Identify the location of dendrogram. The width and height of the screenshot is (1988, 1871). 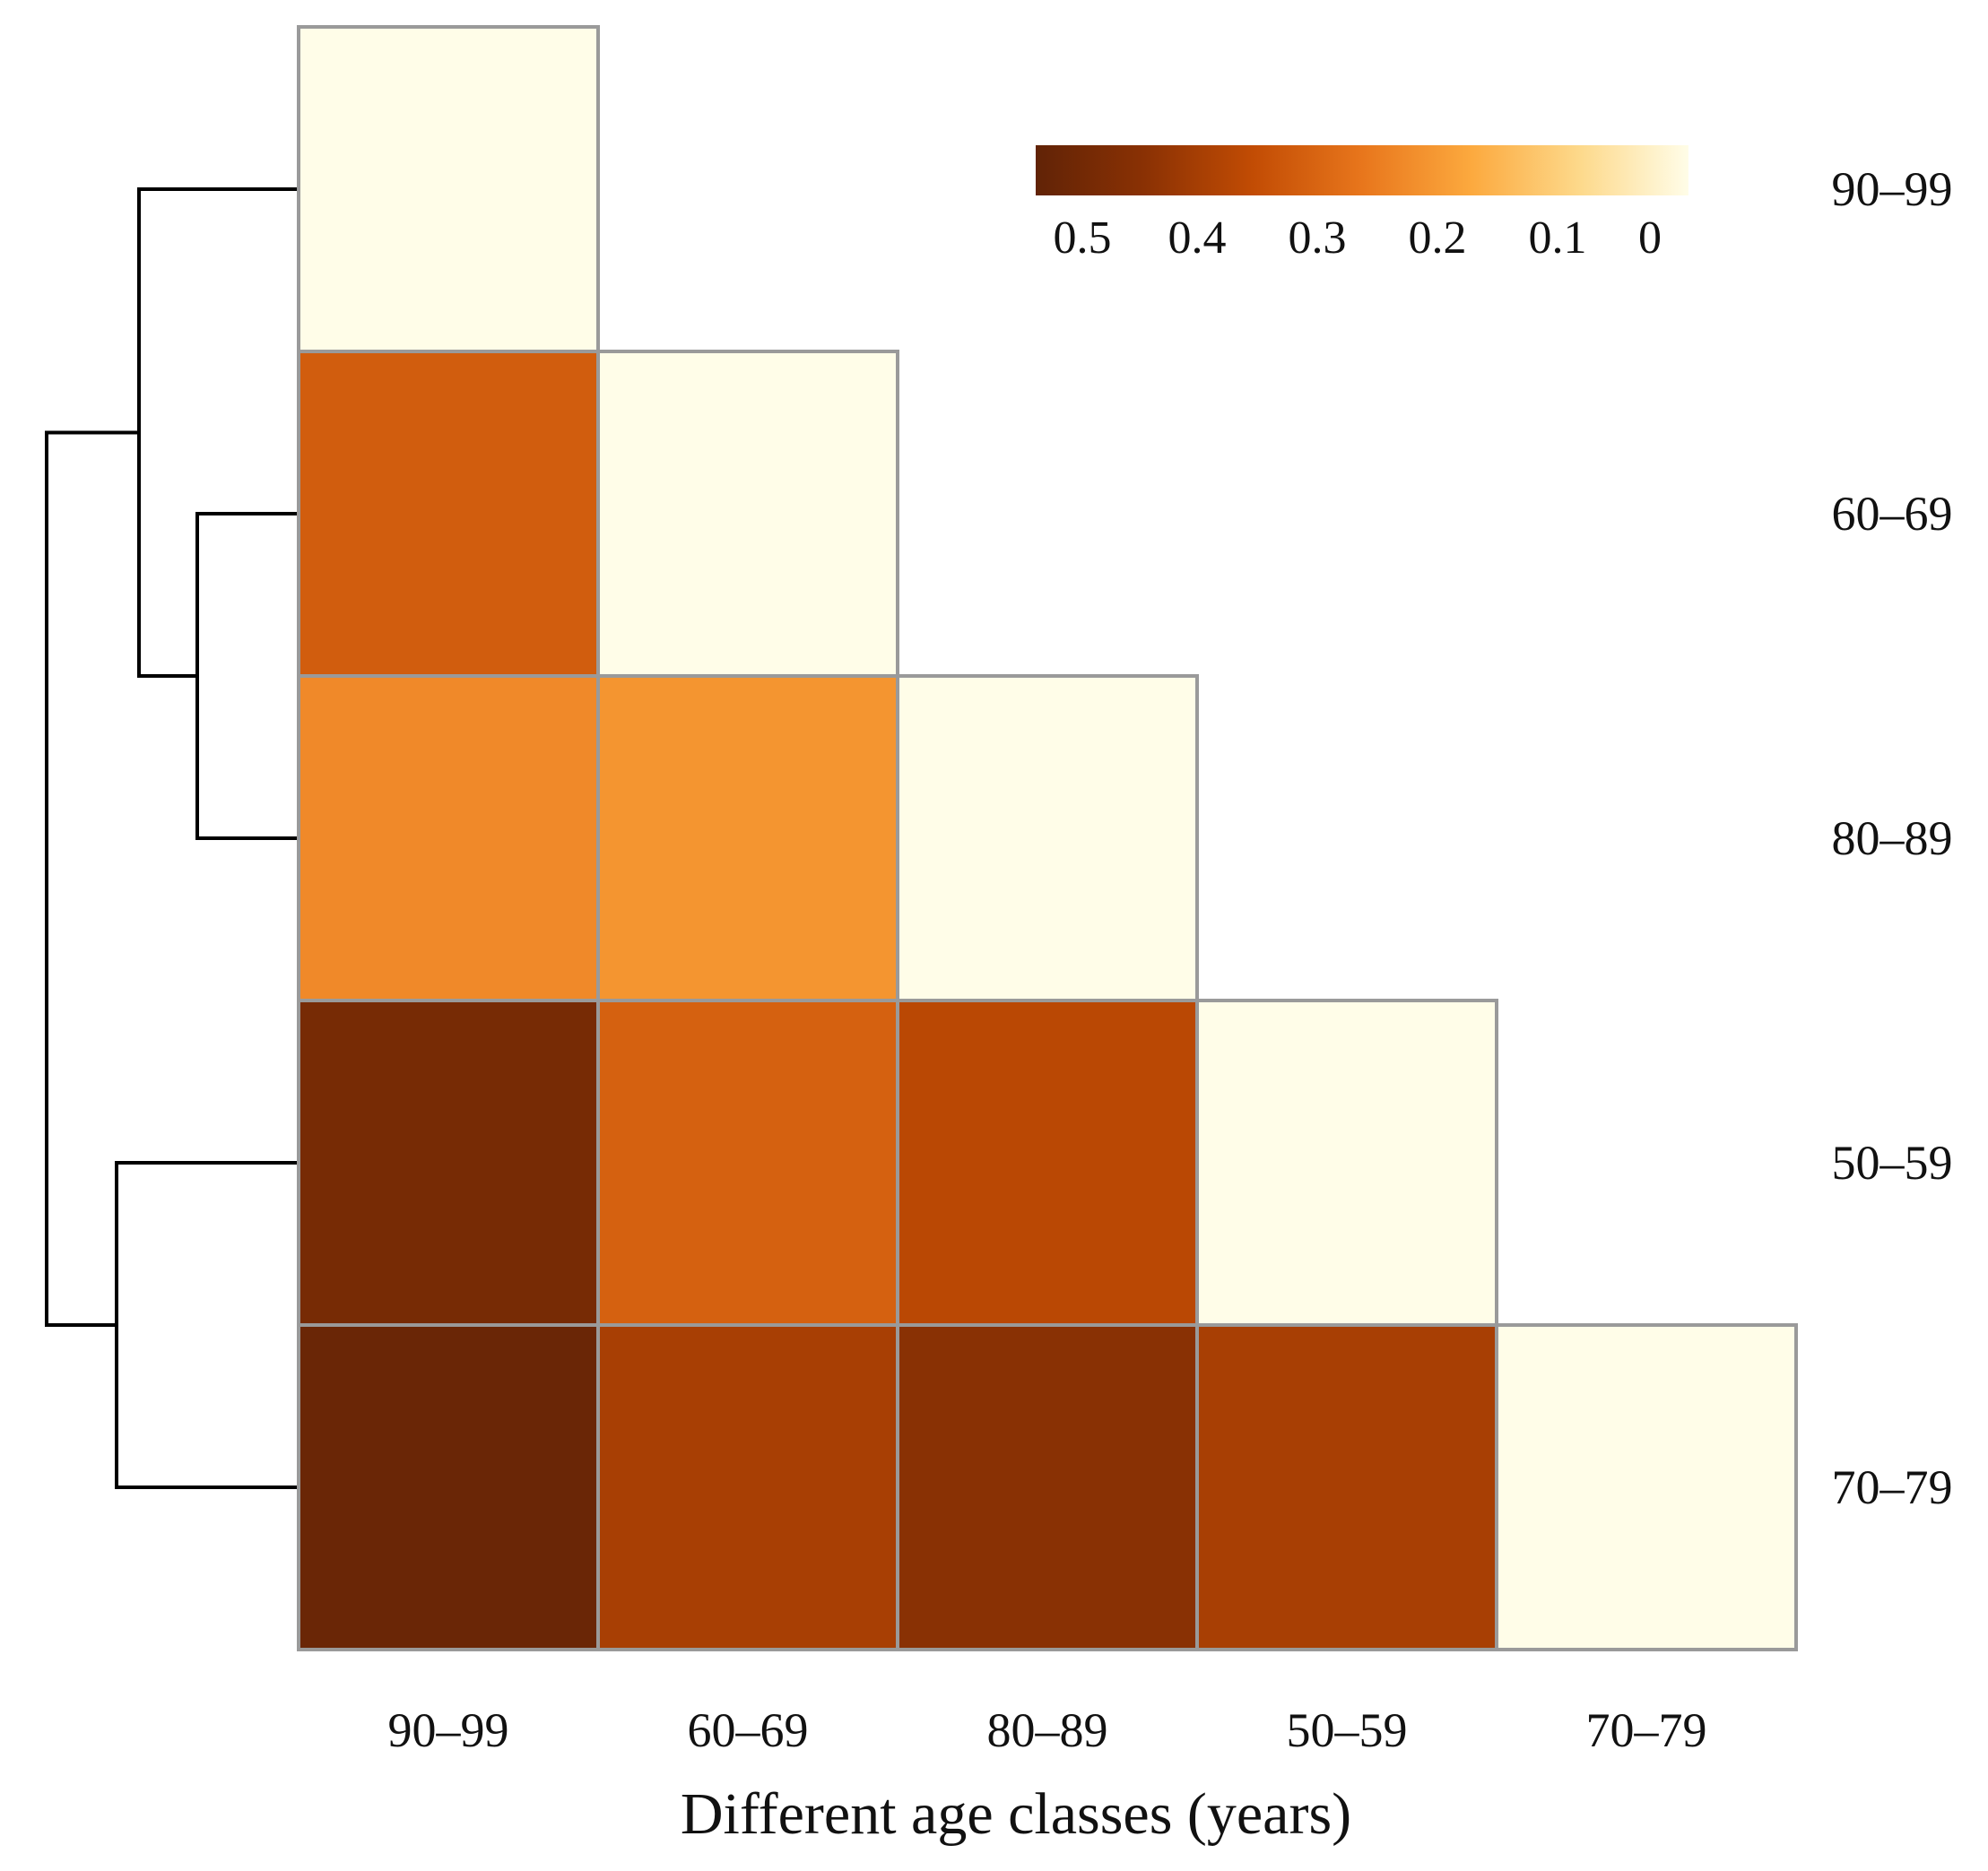
(172, 838).